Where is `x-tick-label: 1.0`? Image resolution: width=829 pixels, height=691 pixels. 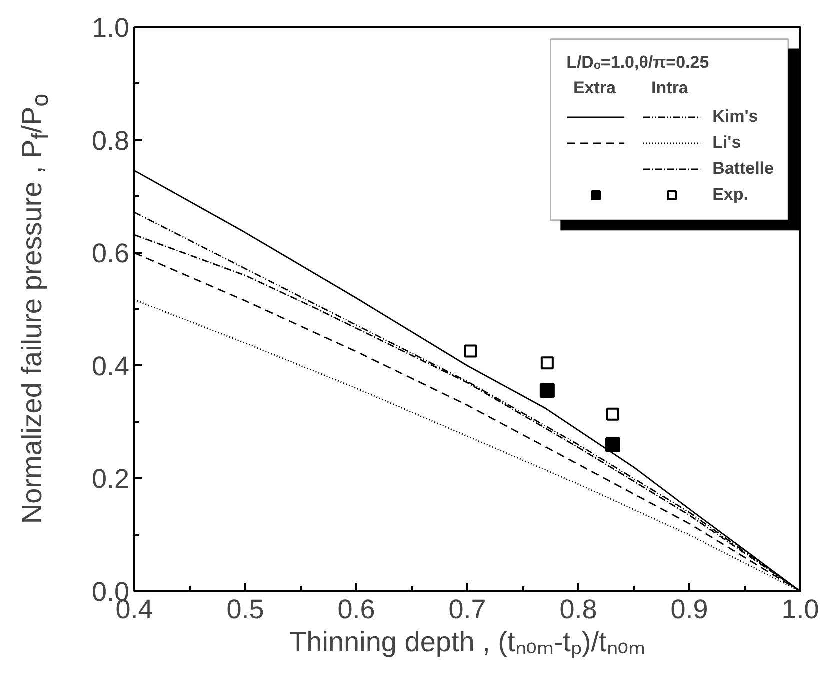
x-tick-label: 1.0 is located at coordinates (801, 609).